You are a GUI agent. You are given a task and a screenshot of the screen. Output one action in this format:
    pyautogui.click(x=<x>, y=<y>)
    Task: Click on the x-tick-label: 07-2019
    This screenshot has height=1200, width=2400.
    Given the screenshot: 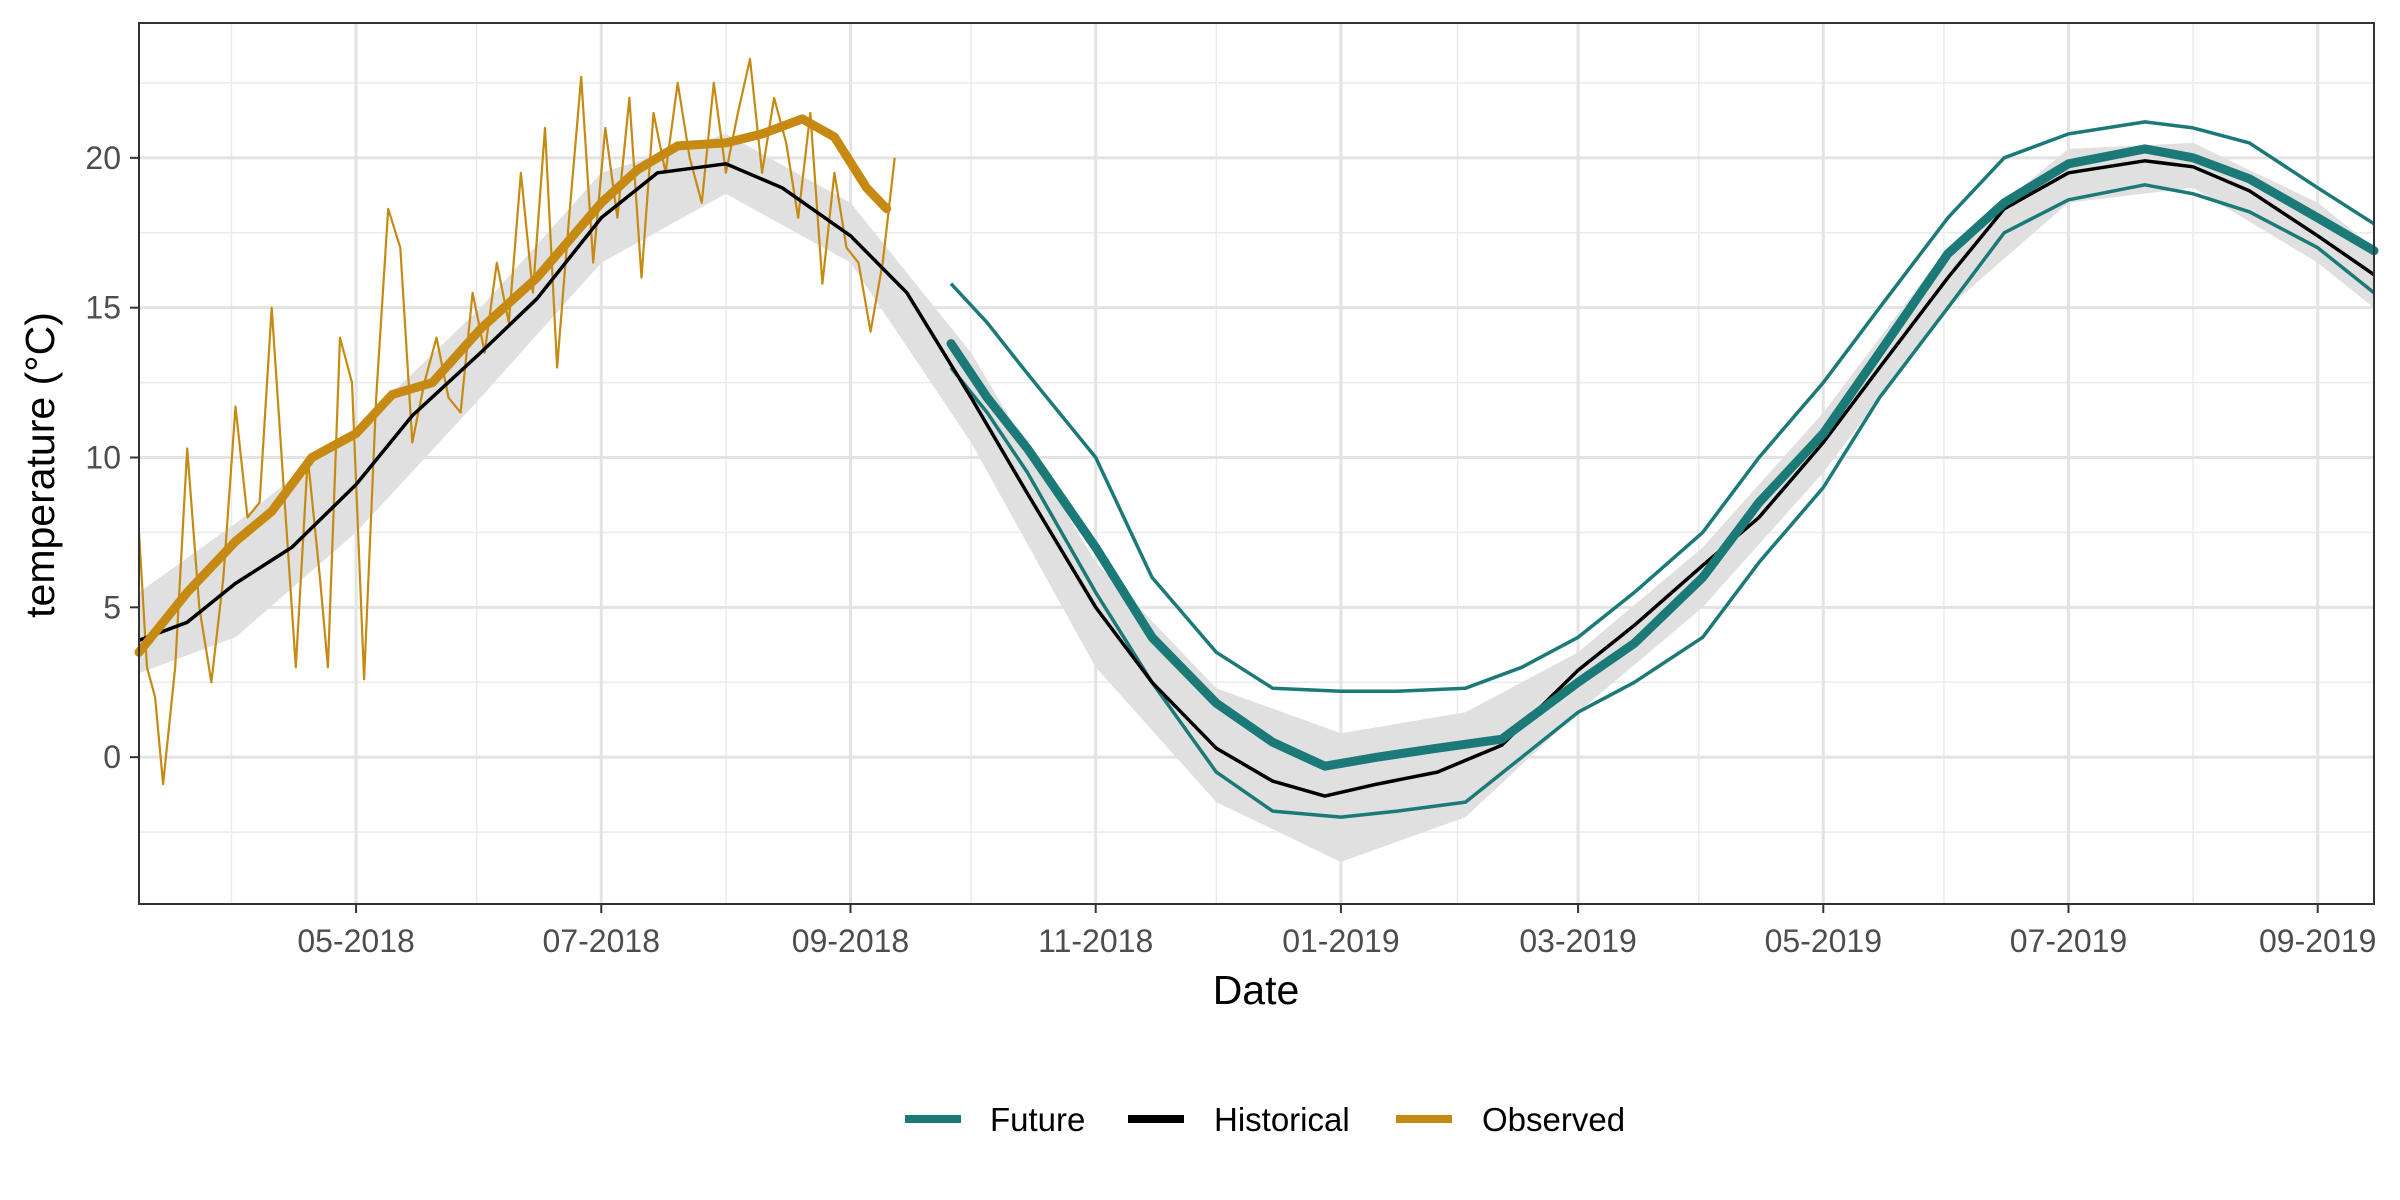 What is the action you would take?
    pyautogui.click(x=2068, y=941)
    